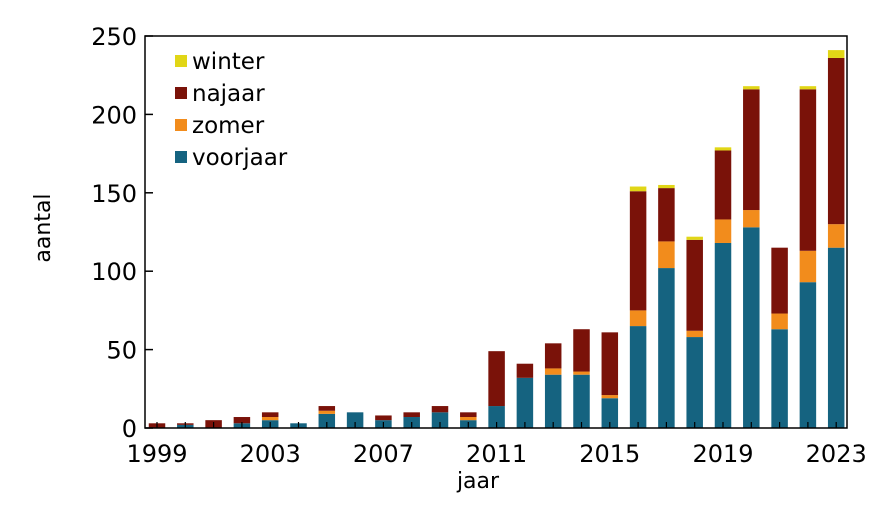  I want to click on bar-najaar-2017, so click(666, 215).